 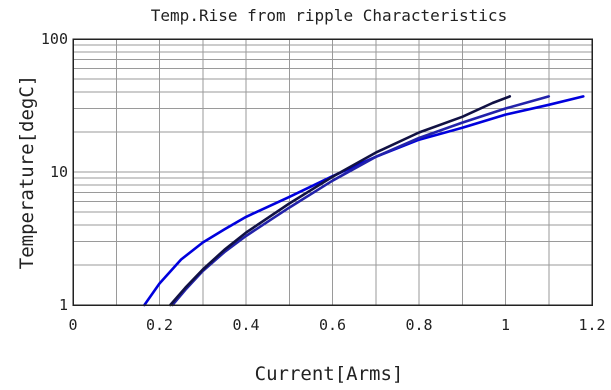 I want to click on x-tick-label: 0.4, so click(x=245, y=325).